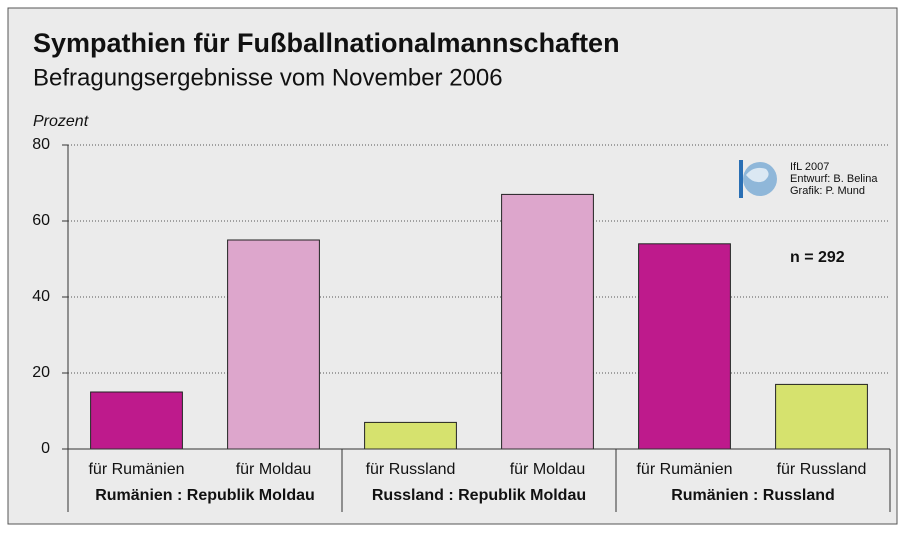  I want to click on y-tick-label: 60, so click(41, 220).